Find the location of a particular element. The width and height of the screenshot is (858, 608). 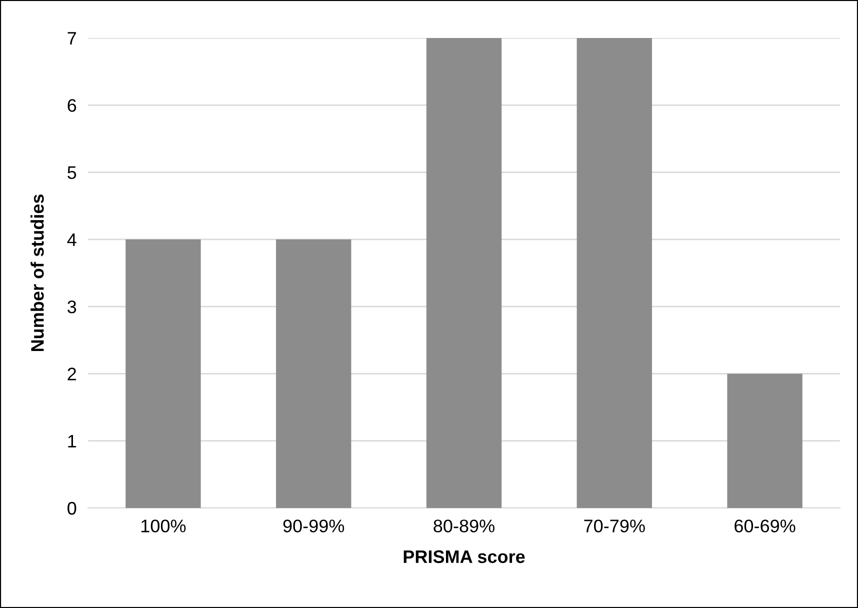

x-tick-label: 70-79% is located at coordinates (614, 526).